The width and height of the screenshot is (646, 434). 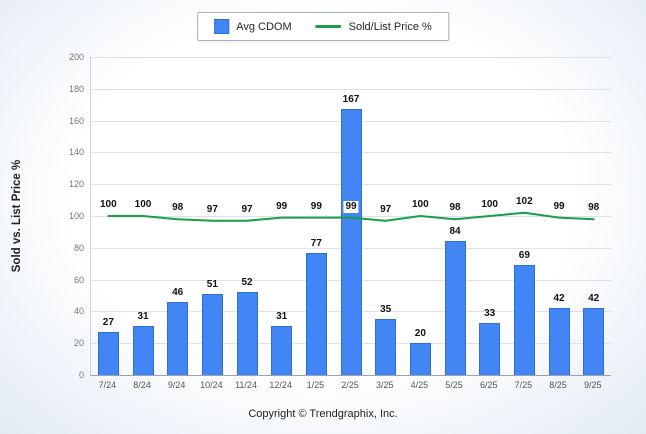 I want to click on bar-8/25, so click(x=559, y=341).